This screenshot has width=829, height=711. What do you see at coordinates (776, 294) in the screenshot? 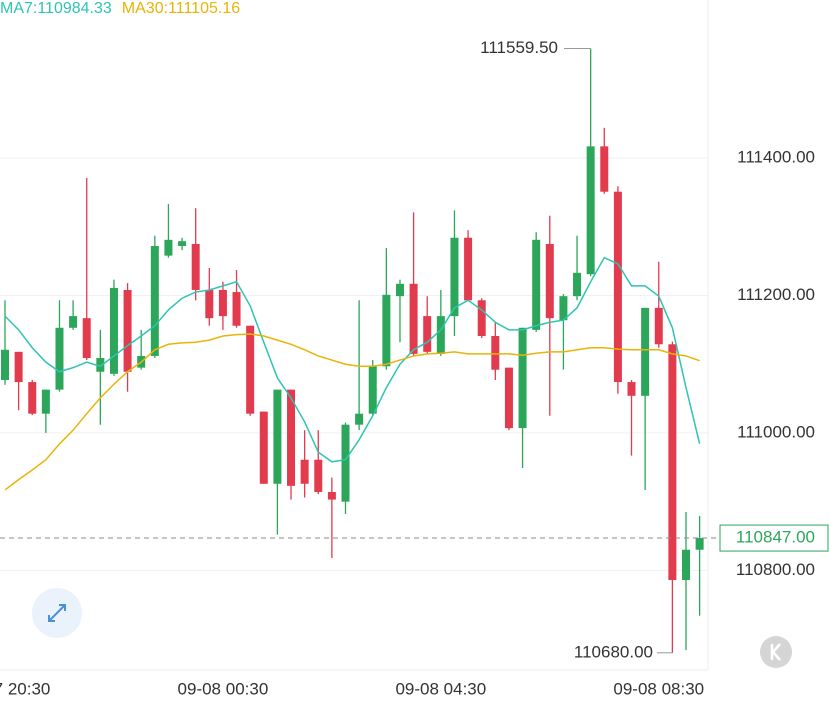
I see `y-tick-label: 111200.00` at bounding box center [776, 294].